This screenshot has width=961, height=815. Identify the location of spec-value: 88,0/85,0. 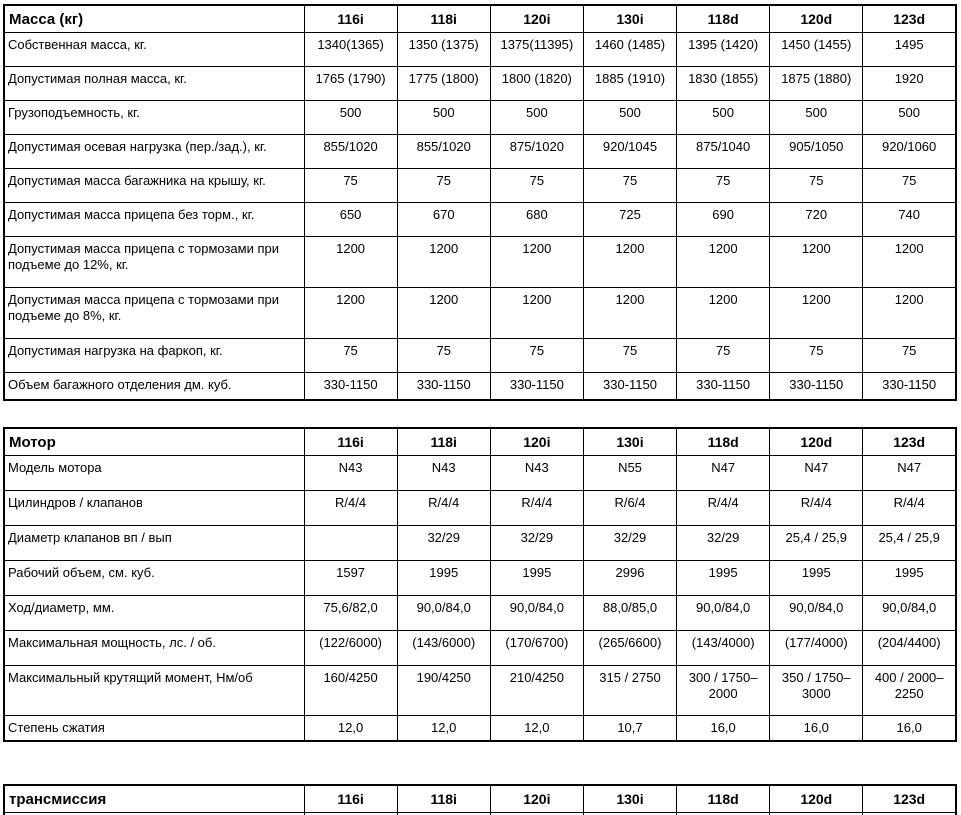
(630, 613).